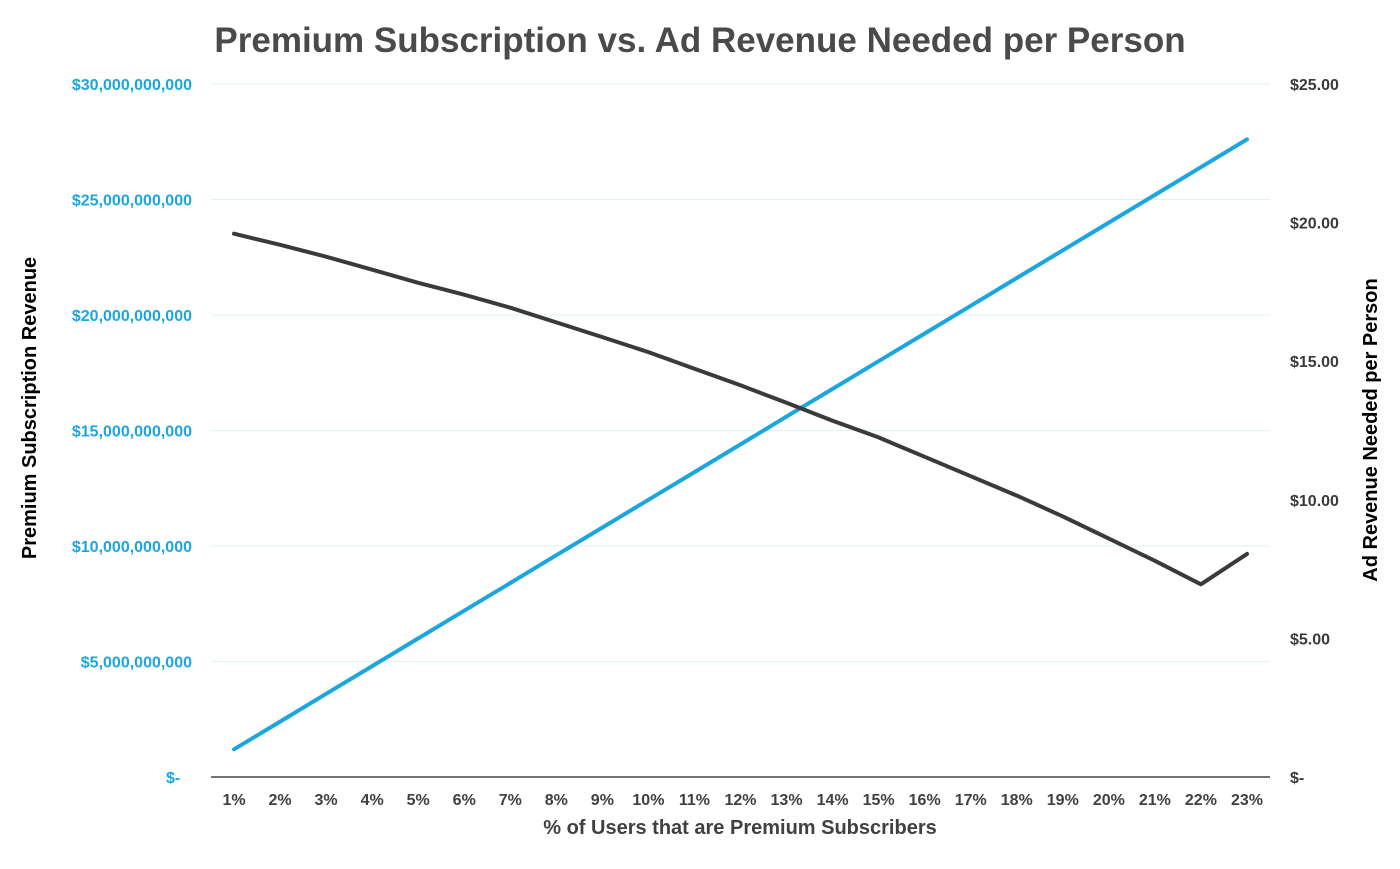  Describe the element at coordinates (372, 800) in the screenshot. I see `x-tick-label: 4%` at that location.